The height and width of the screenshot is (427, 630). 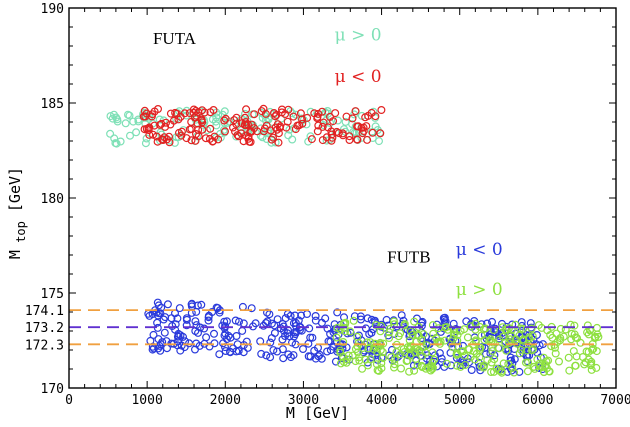 What do you see at coordinates (459, 400) in the screenshot?
I see `x-tick-label: 5000` at bounding box center [459, 400].